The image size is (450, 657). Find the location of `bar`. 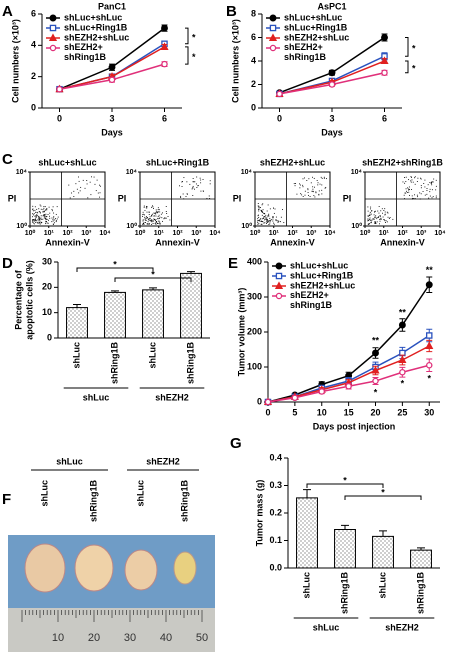

bar is located at coordinates (345, 549).